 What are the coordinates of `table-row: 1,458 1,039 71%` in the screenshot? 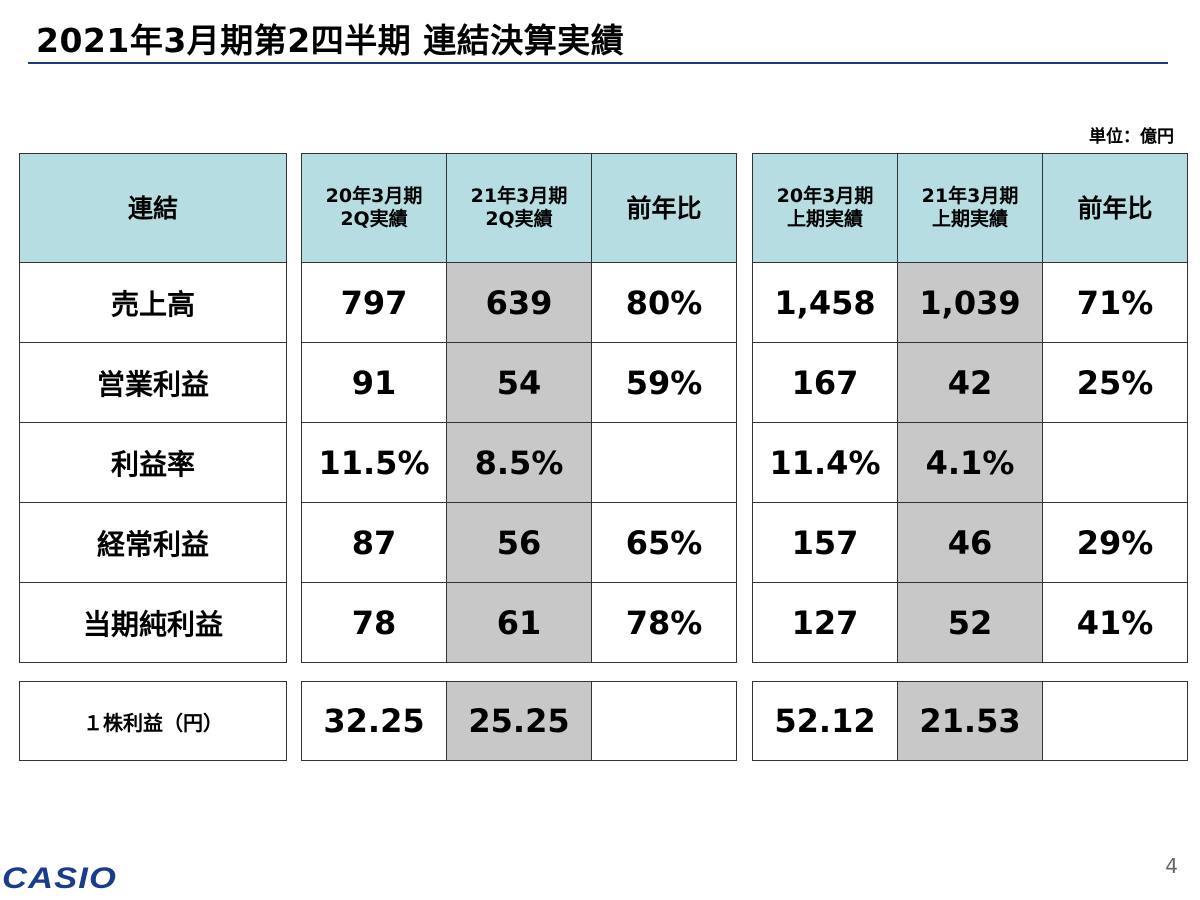 It's located at (970, 302).